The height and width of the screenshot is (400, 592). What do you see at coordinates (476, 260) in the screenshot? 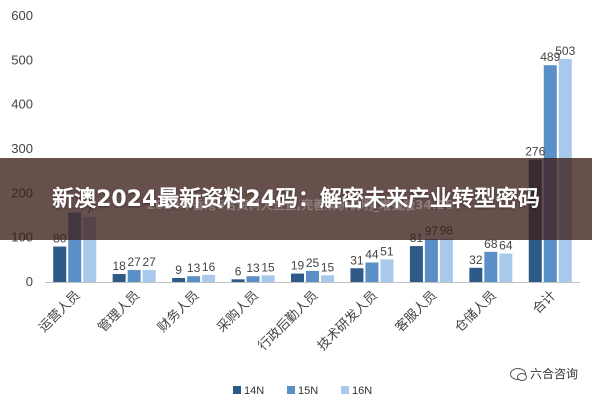
I see `data-label: 32` at bounding box center [476, 260].